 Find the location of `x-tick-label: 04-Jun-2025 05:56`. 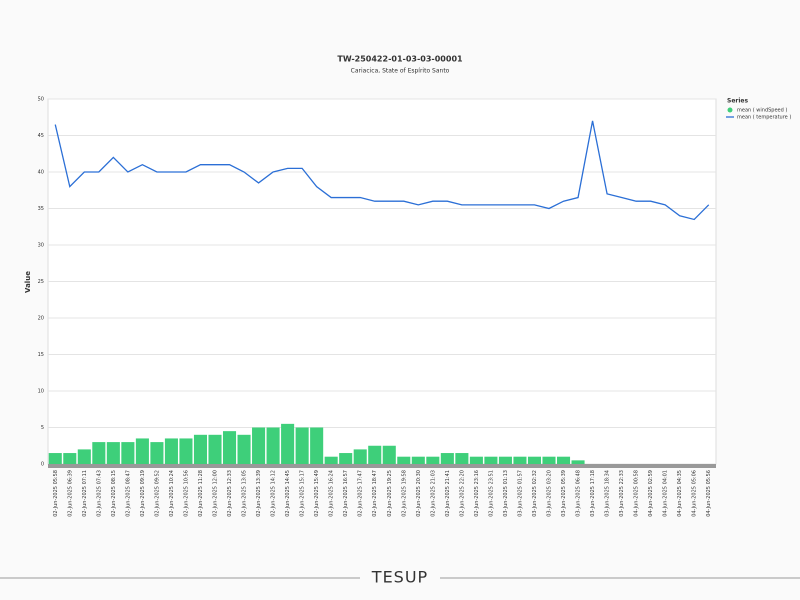

x-tick-label: 04-Jun-2025 05:56 is located at coordinates (709, 493).